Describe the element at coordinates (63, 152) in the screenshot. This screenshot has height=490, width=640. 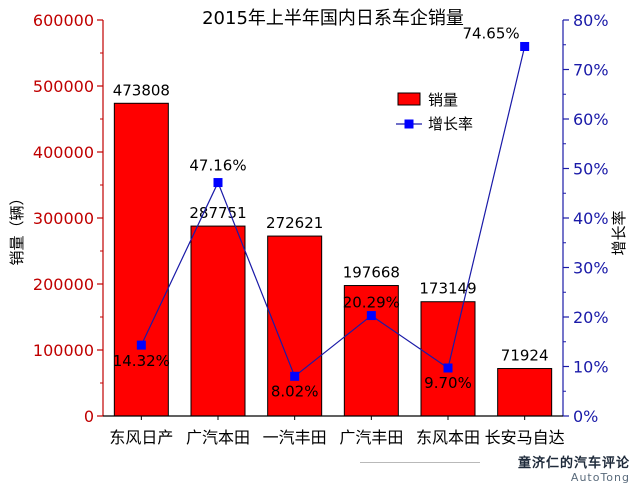
I see `left-axis-tick-label-4: 400000` at that location.